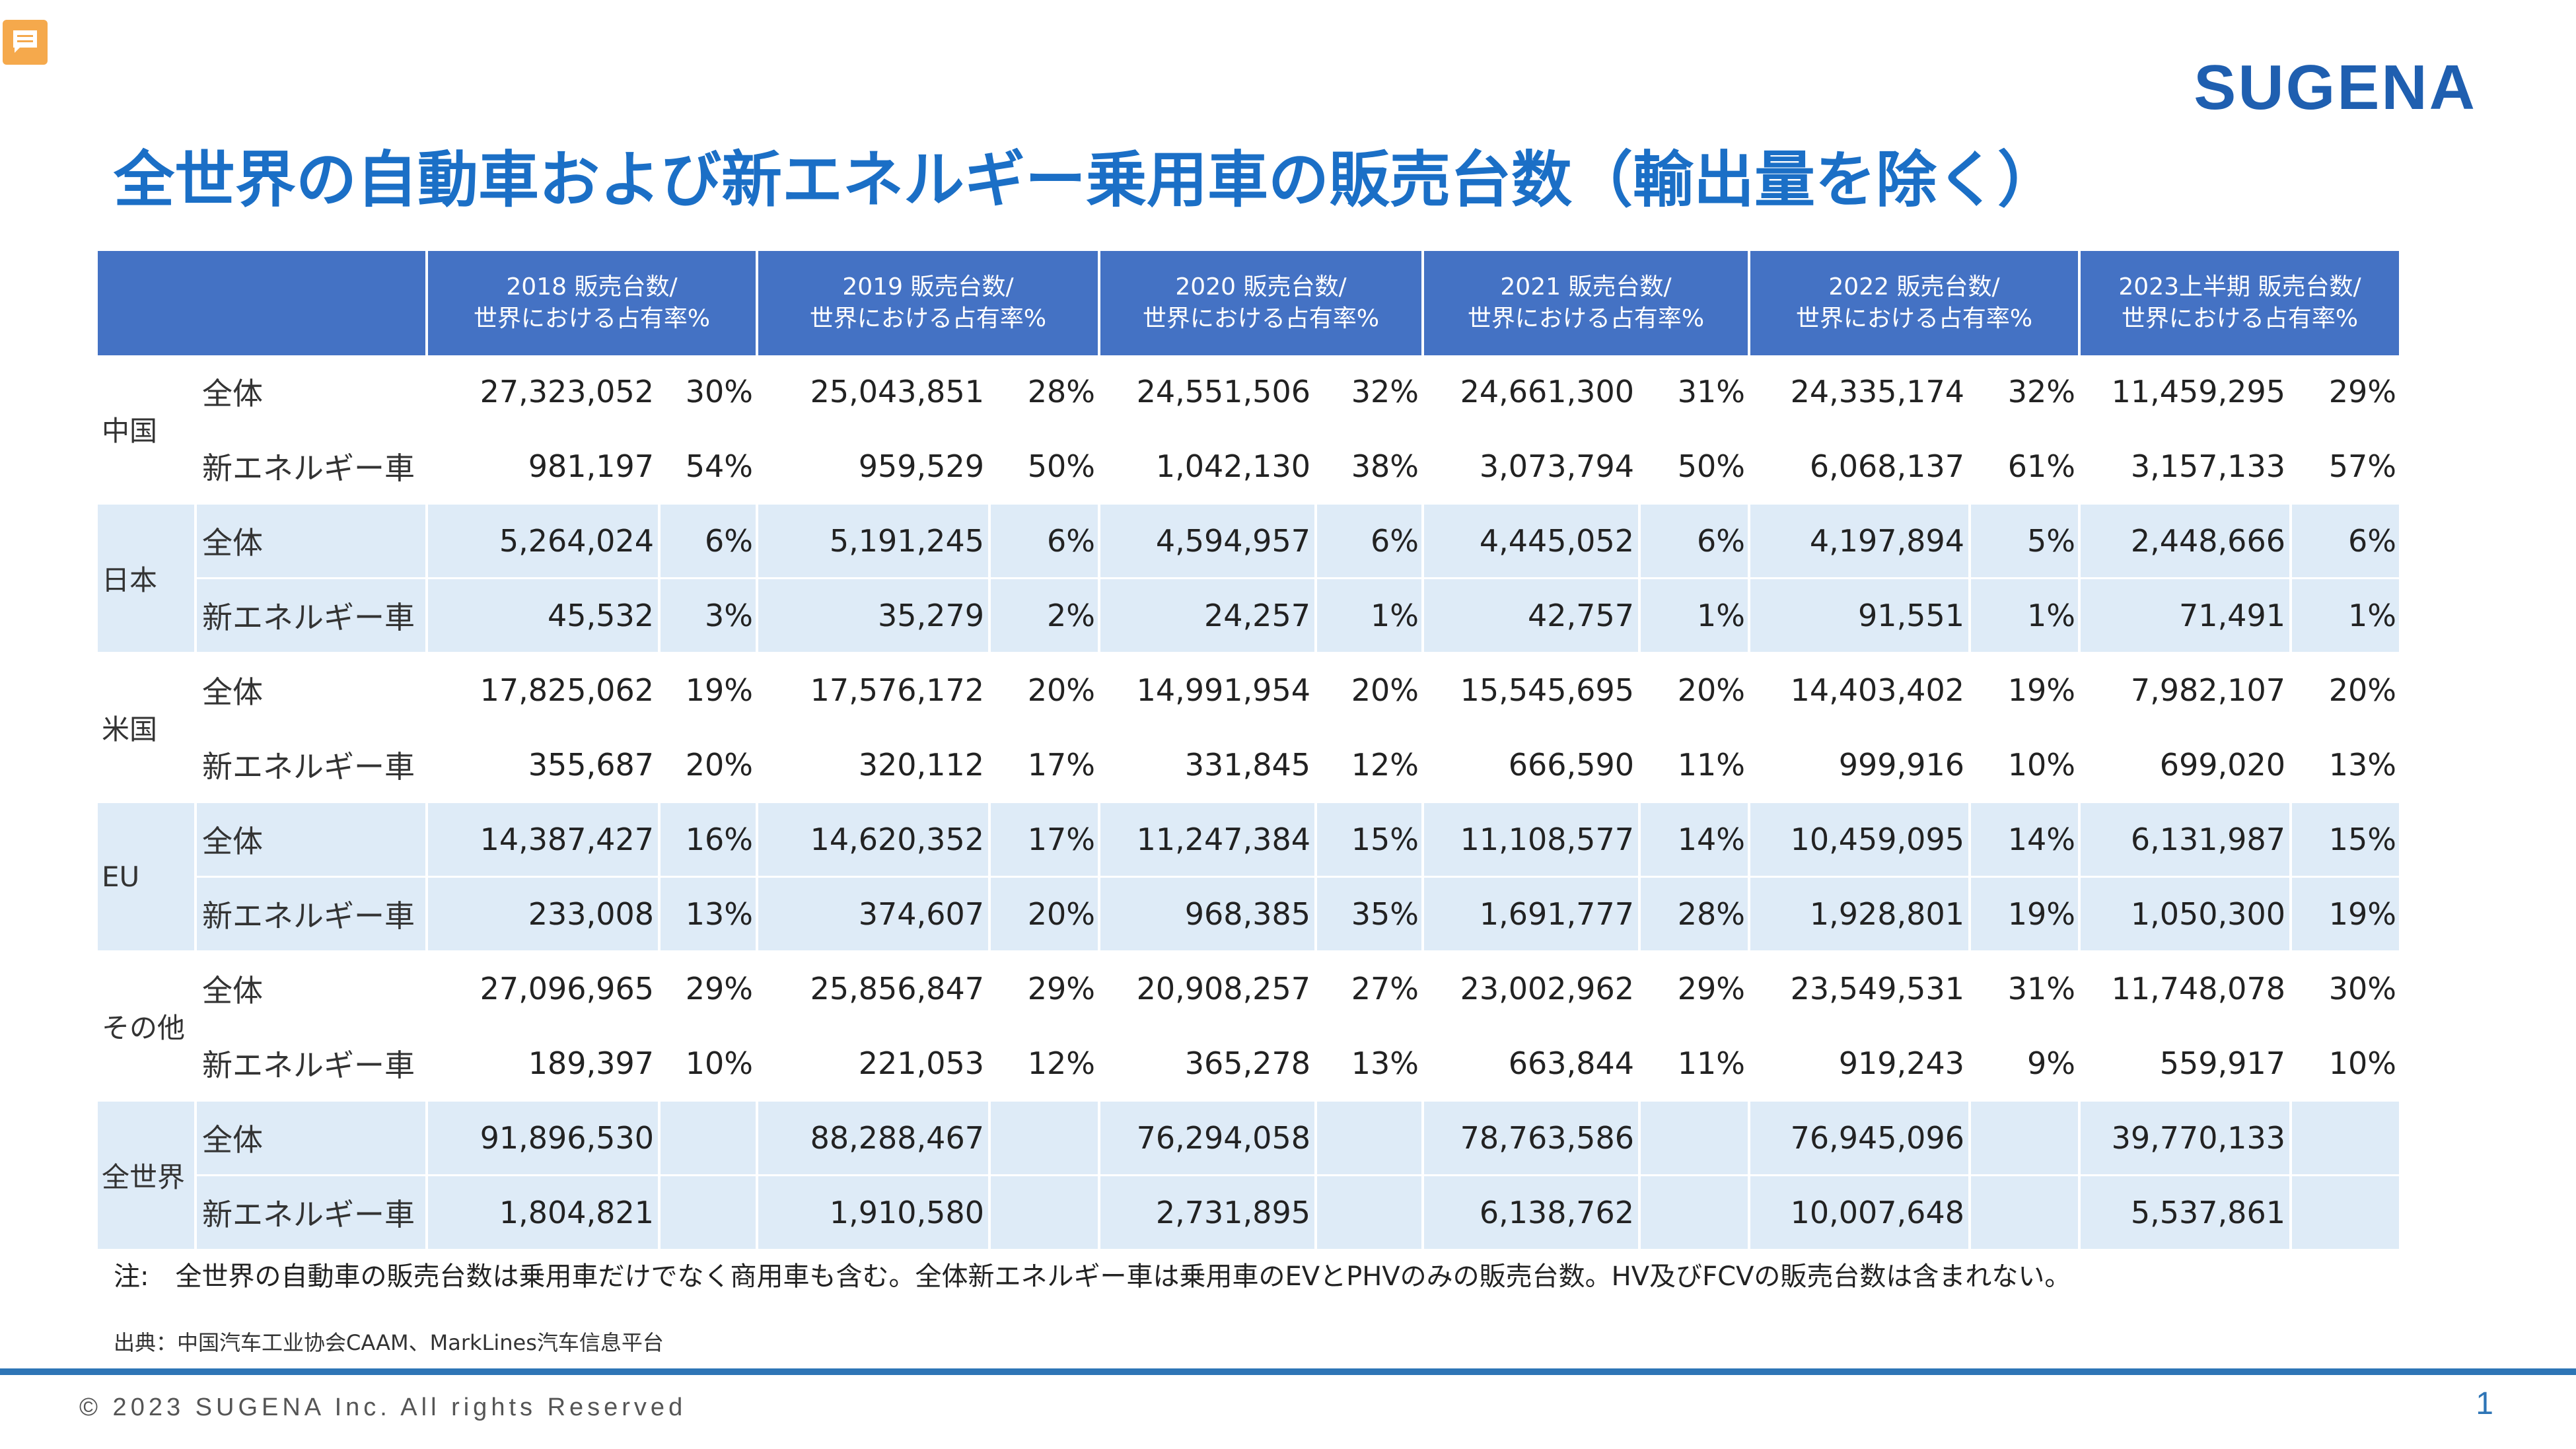  Describe the element at coordinates (873, 914) in the screenshot. I see `sales-count-cell: 374,607` at that location.